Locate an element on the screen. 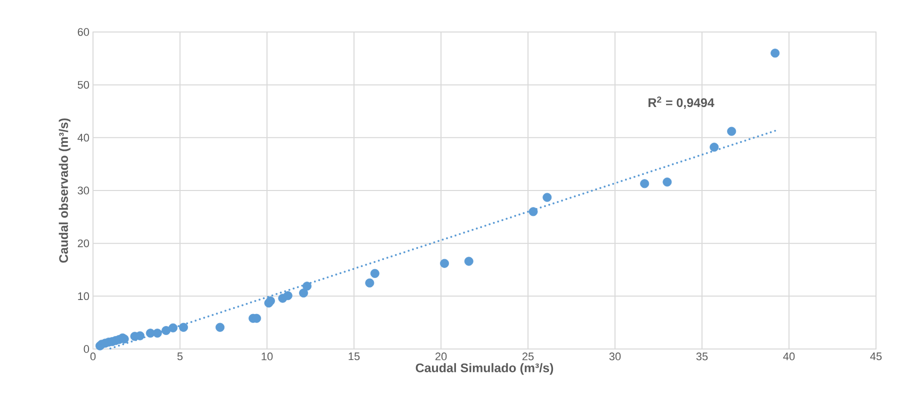 This screenshot has width=897, height=414. y-tick-label: 50 is located at coordinates (84, 84).